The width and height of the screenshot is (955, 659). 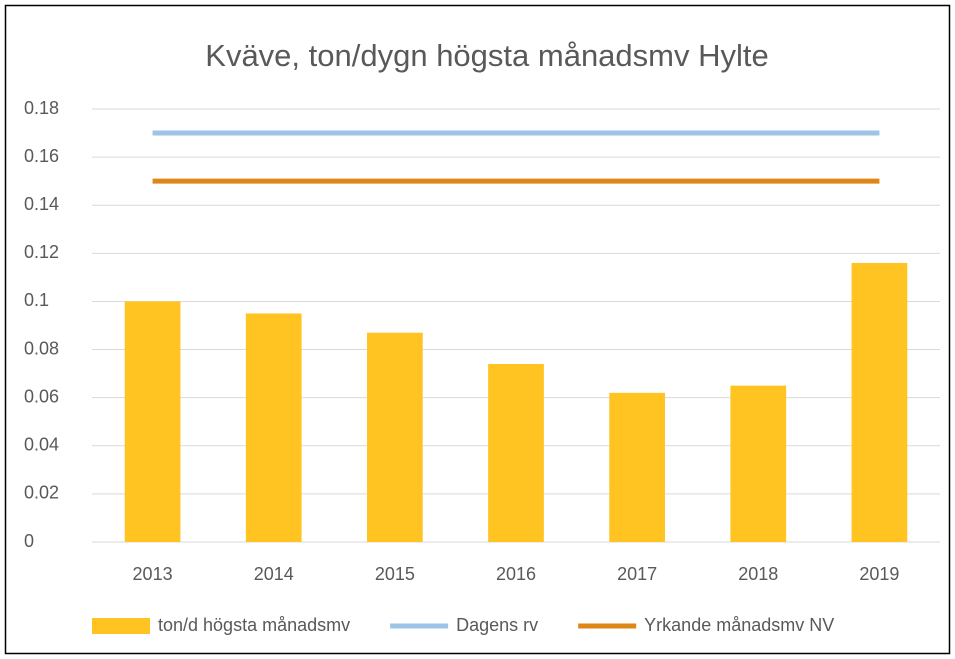 I want to click on x-tick-label: 2014, so click(x=274, y=574).